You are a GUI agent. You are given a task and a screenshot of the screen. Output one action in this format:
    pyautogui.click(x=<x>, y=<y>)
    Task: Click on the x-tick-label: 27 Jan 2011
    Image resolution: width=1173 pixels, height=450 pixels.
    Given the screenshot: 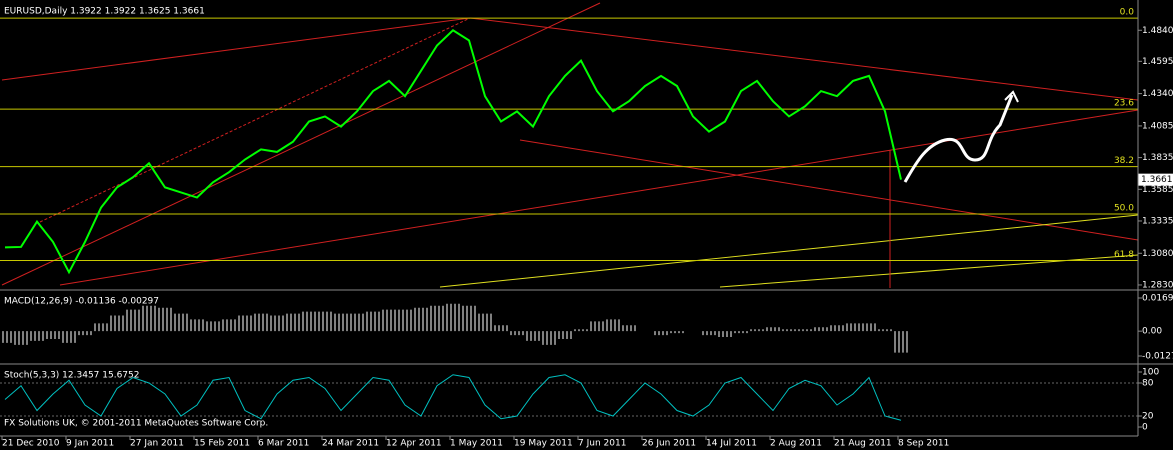 What is the action you would take?
    pyautogui.click(x=157, y=444)
    